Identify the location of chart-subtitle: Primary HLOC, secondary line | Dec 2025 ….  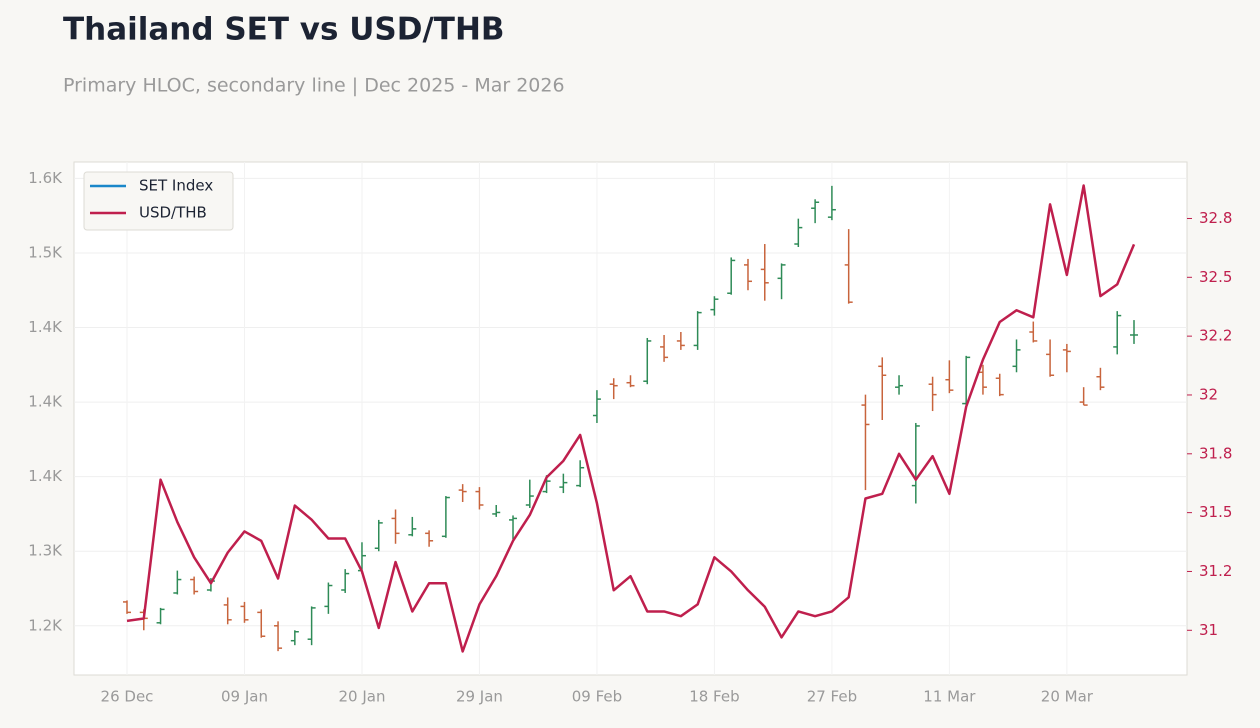
(314, 86).